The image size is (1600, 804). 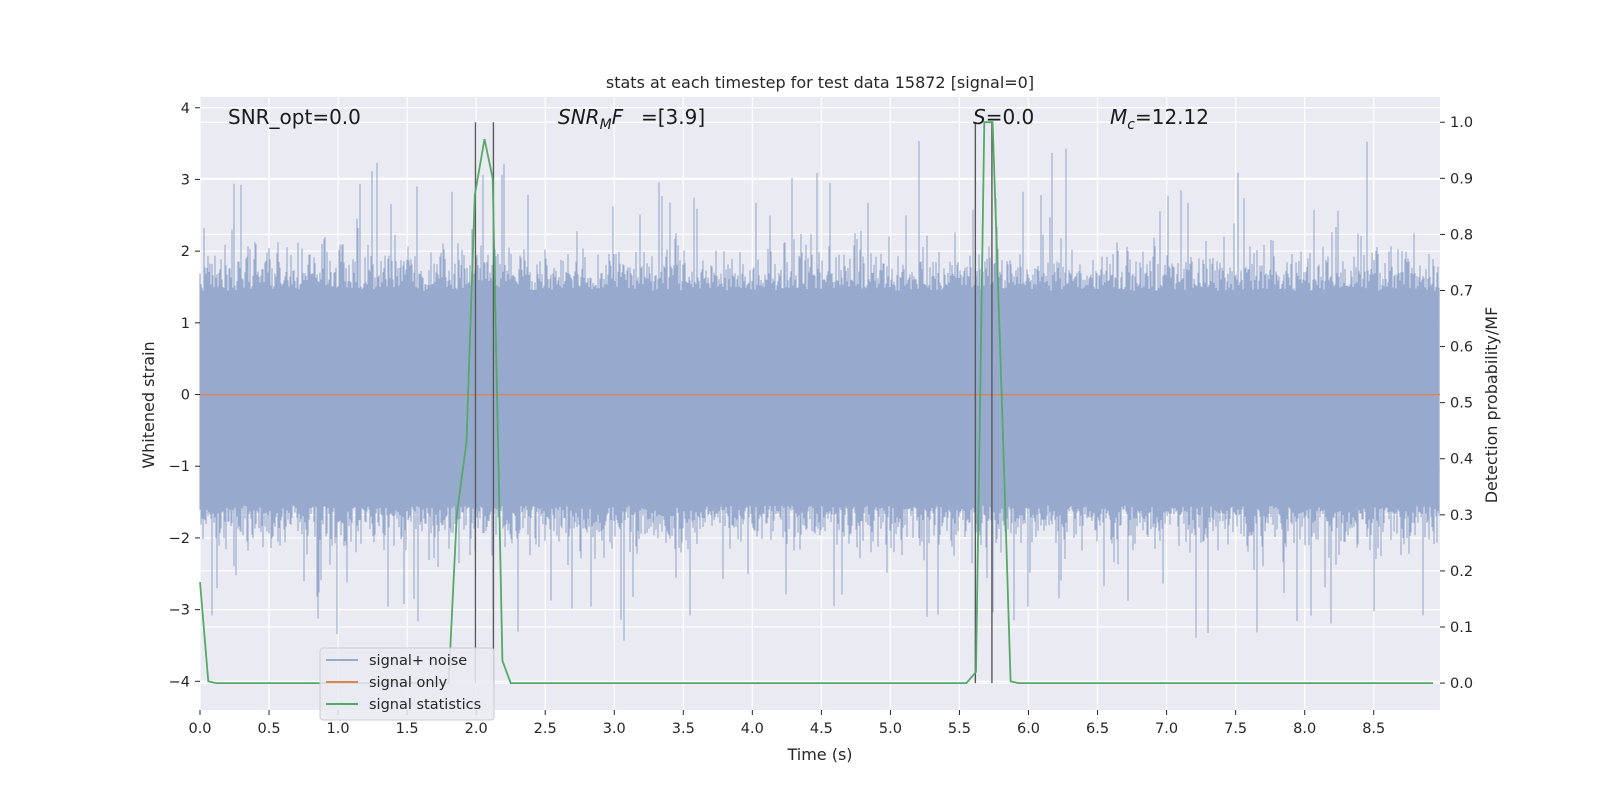 What do you see at coordinates (1235, 729) in the screenshot?
I see `x-tick-label: 7.5` at bounding box center [1235, 729].